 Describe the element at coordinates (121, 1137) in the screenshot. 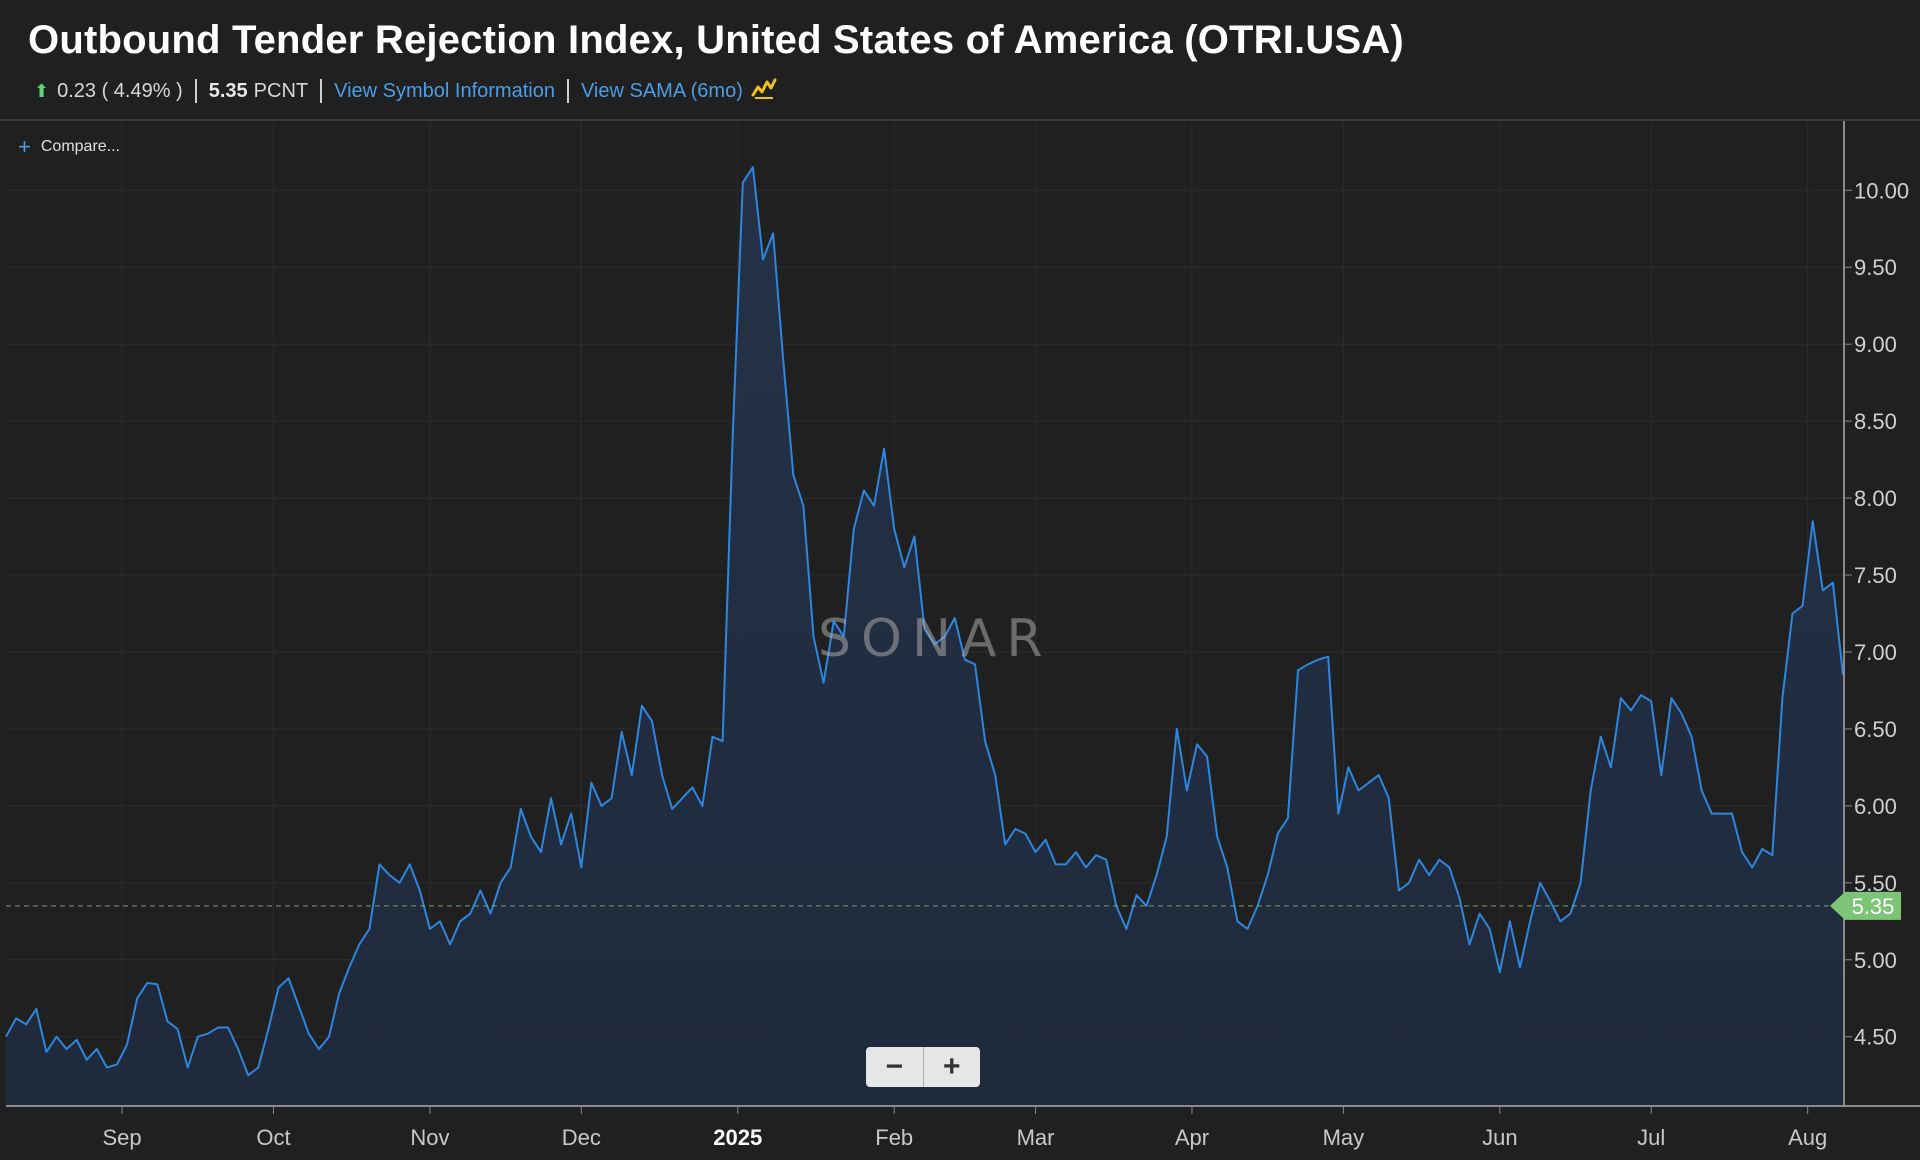

I see `x-tick-label: Sep` at that location.